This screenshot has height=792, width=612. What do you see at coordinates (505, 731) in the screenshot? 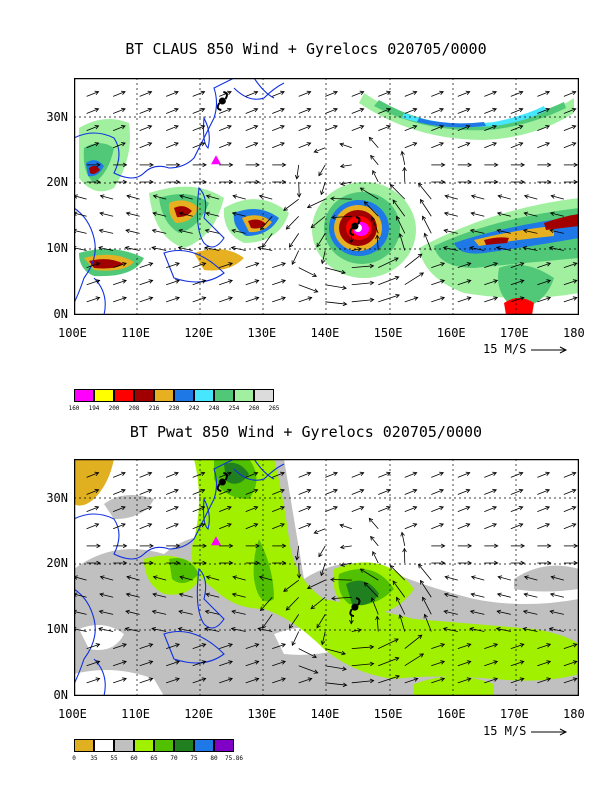
I see `panel2-ref-vector-label: 15 M/S` at bounding box center [505, 731].